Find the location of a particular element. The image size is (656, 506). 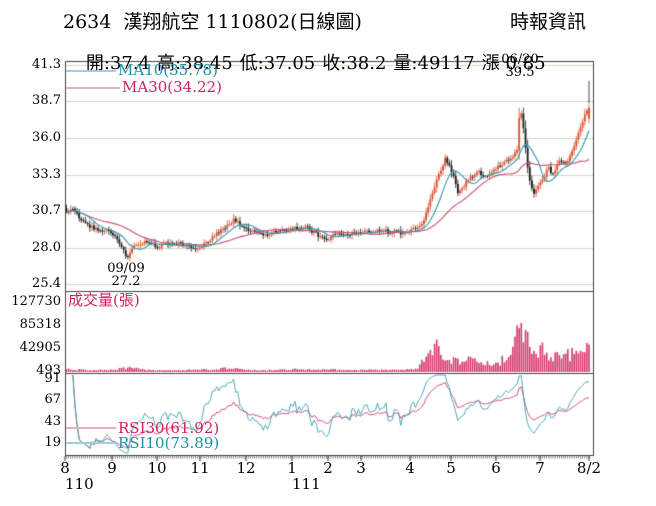

month-axis-label: 4 is located at coordinates (410, 468).